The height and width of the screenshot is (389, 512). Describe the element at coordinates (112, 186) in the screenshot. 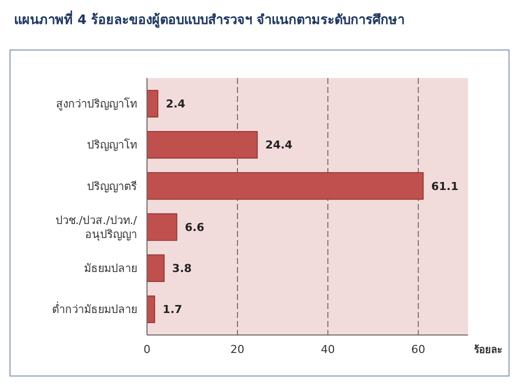

I see `y-tick-label: ปริญญาตรี` at that location.